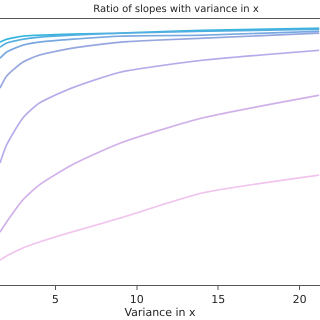 The height and width of the screenshot is (320, 320). I want to click on x-tick-label: 20, so click(299, 299).